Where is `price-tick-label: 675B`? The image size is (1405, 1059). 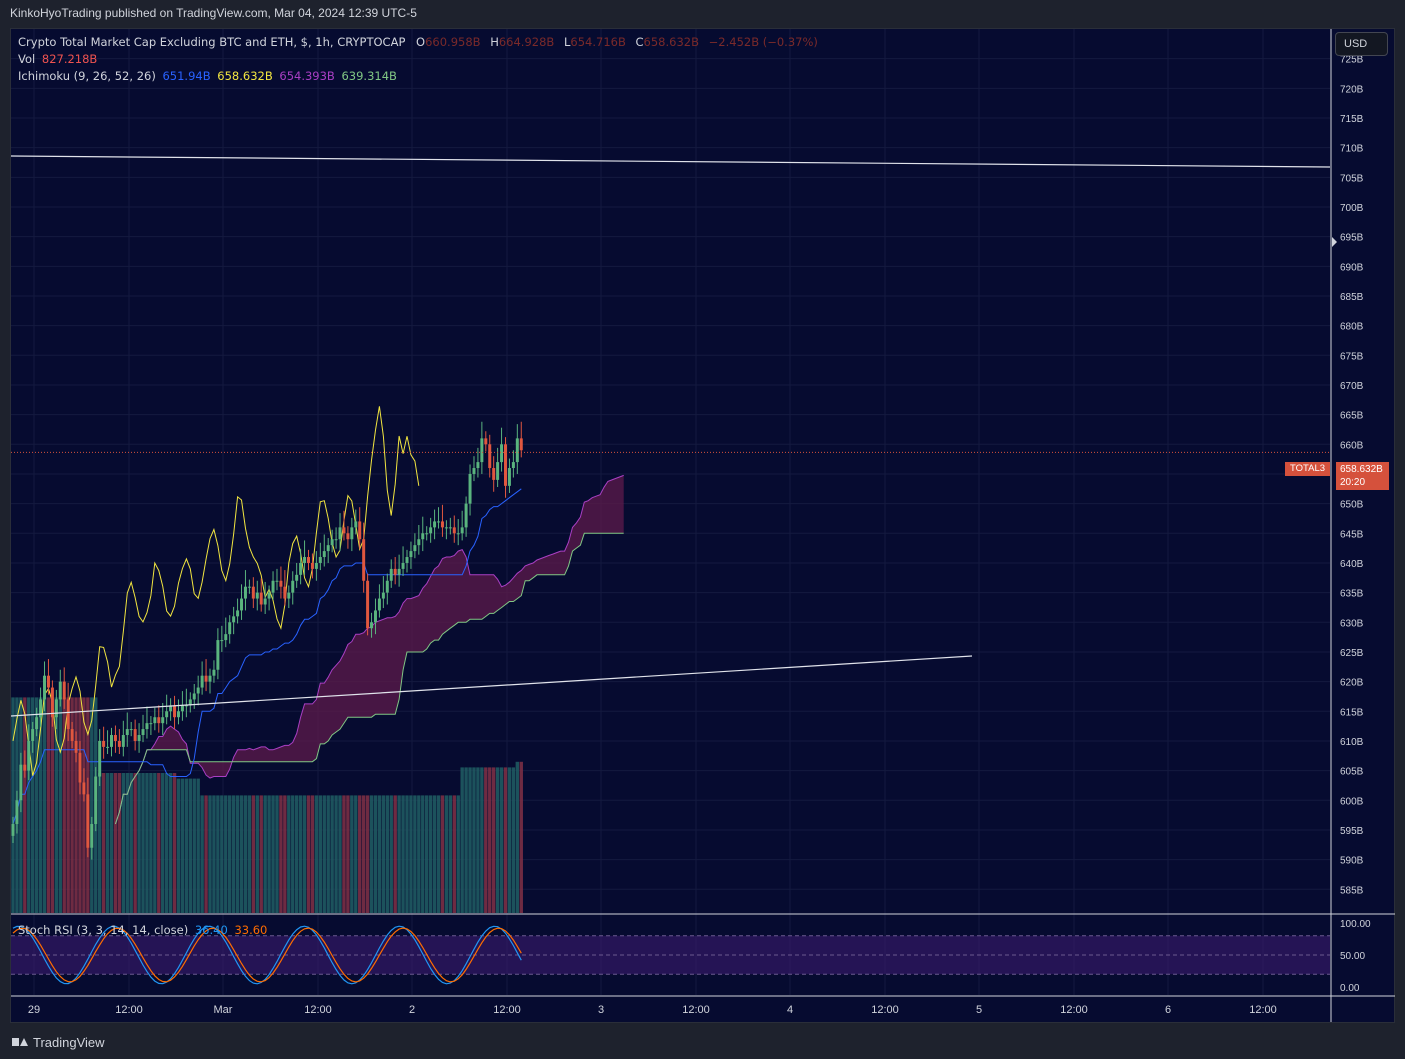
price-tick-label: 675B is located at coordinates (1352, 356).